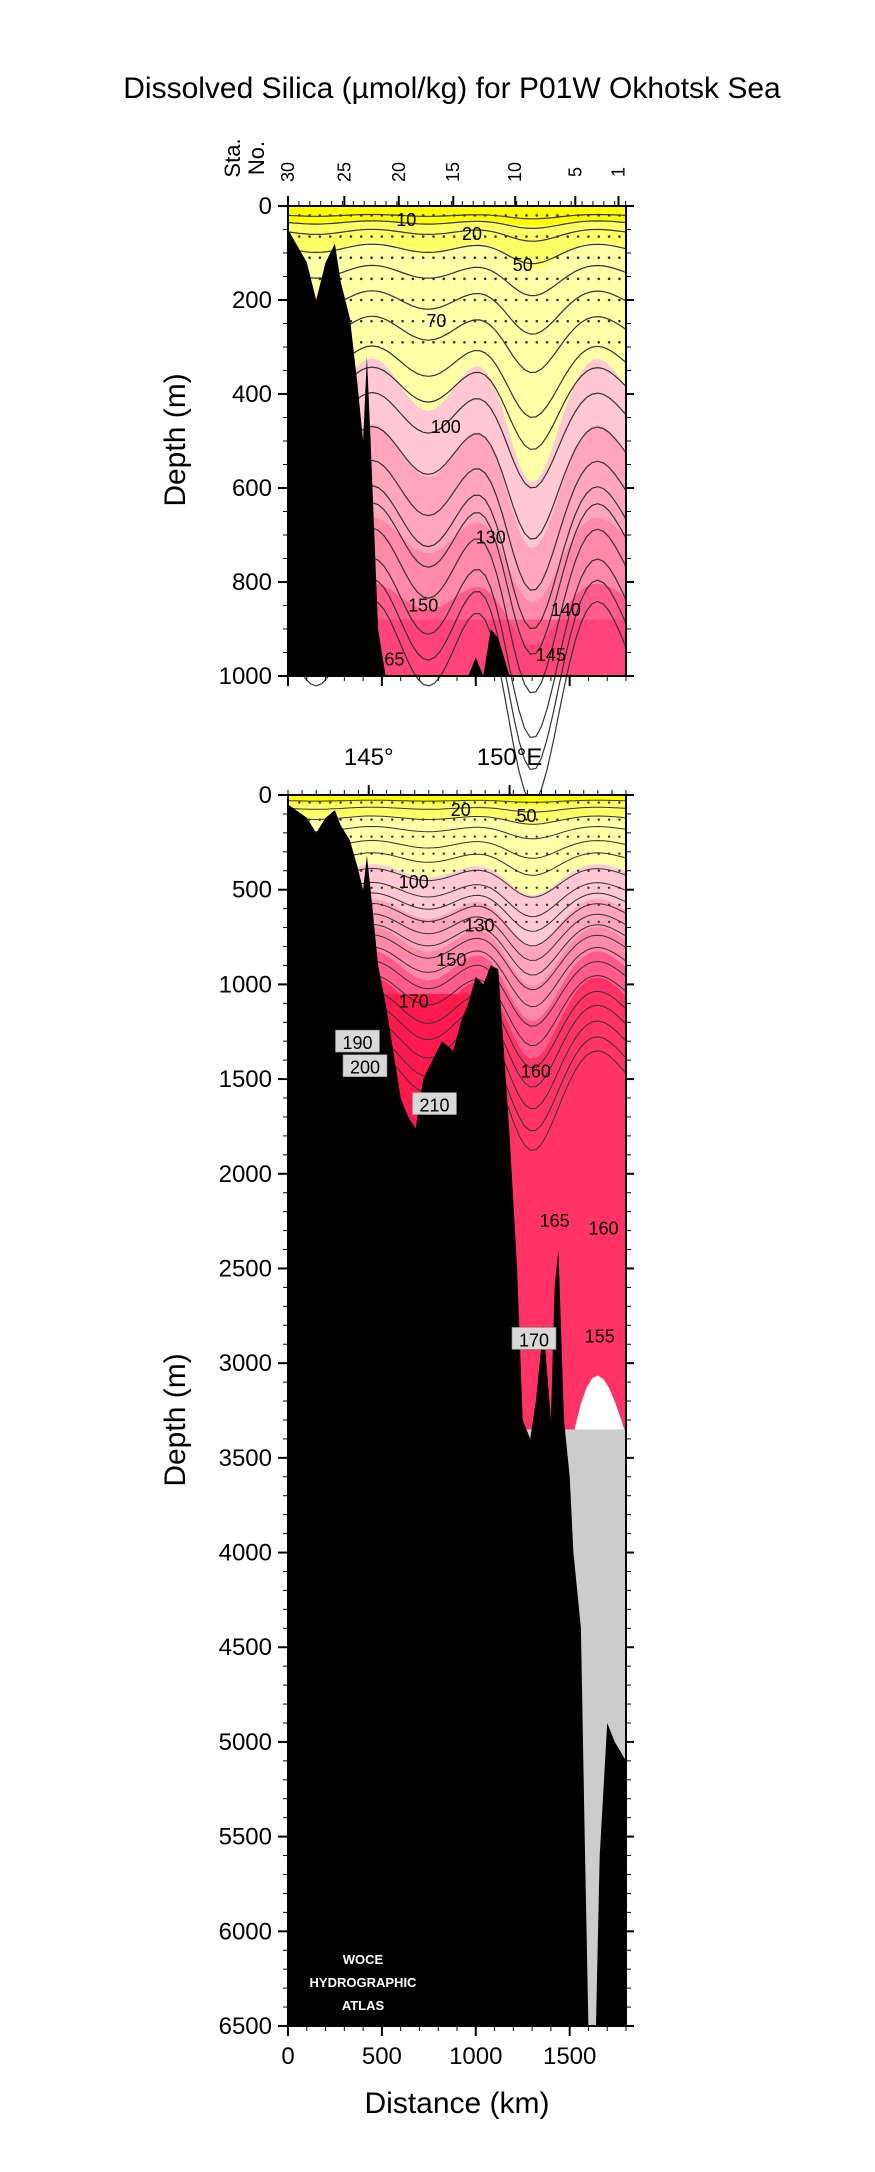  What do you see at coordinates (575, 172) in the screenshot?
I see `station-tick-label: 5` at bounding box center [575, 172].